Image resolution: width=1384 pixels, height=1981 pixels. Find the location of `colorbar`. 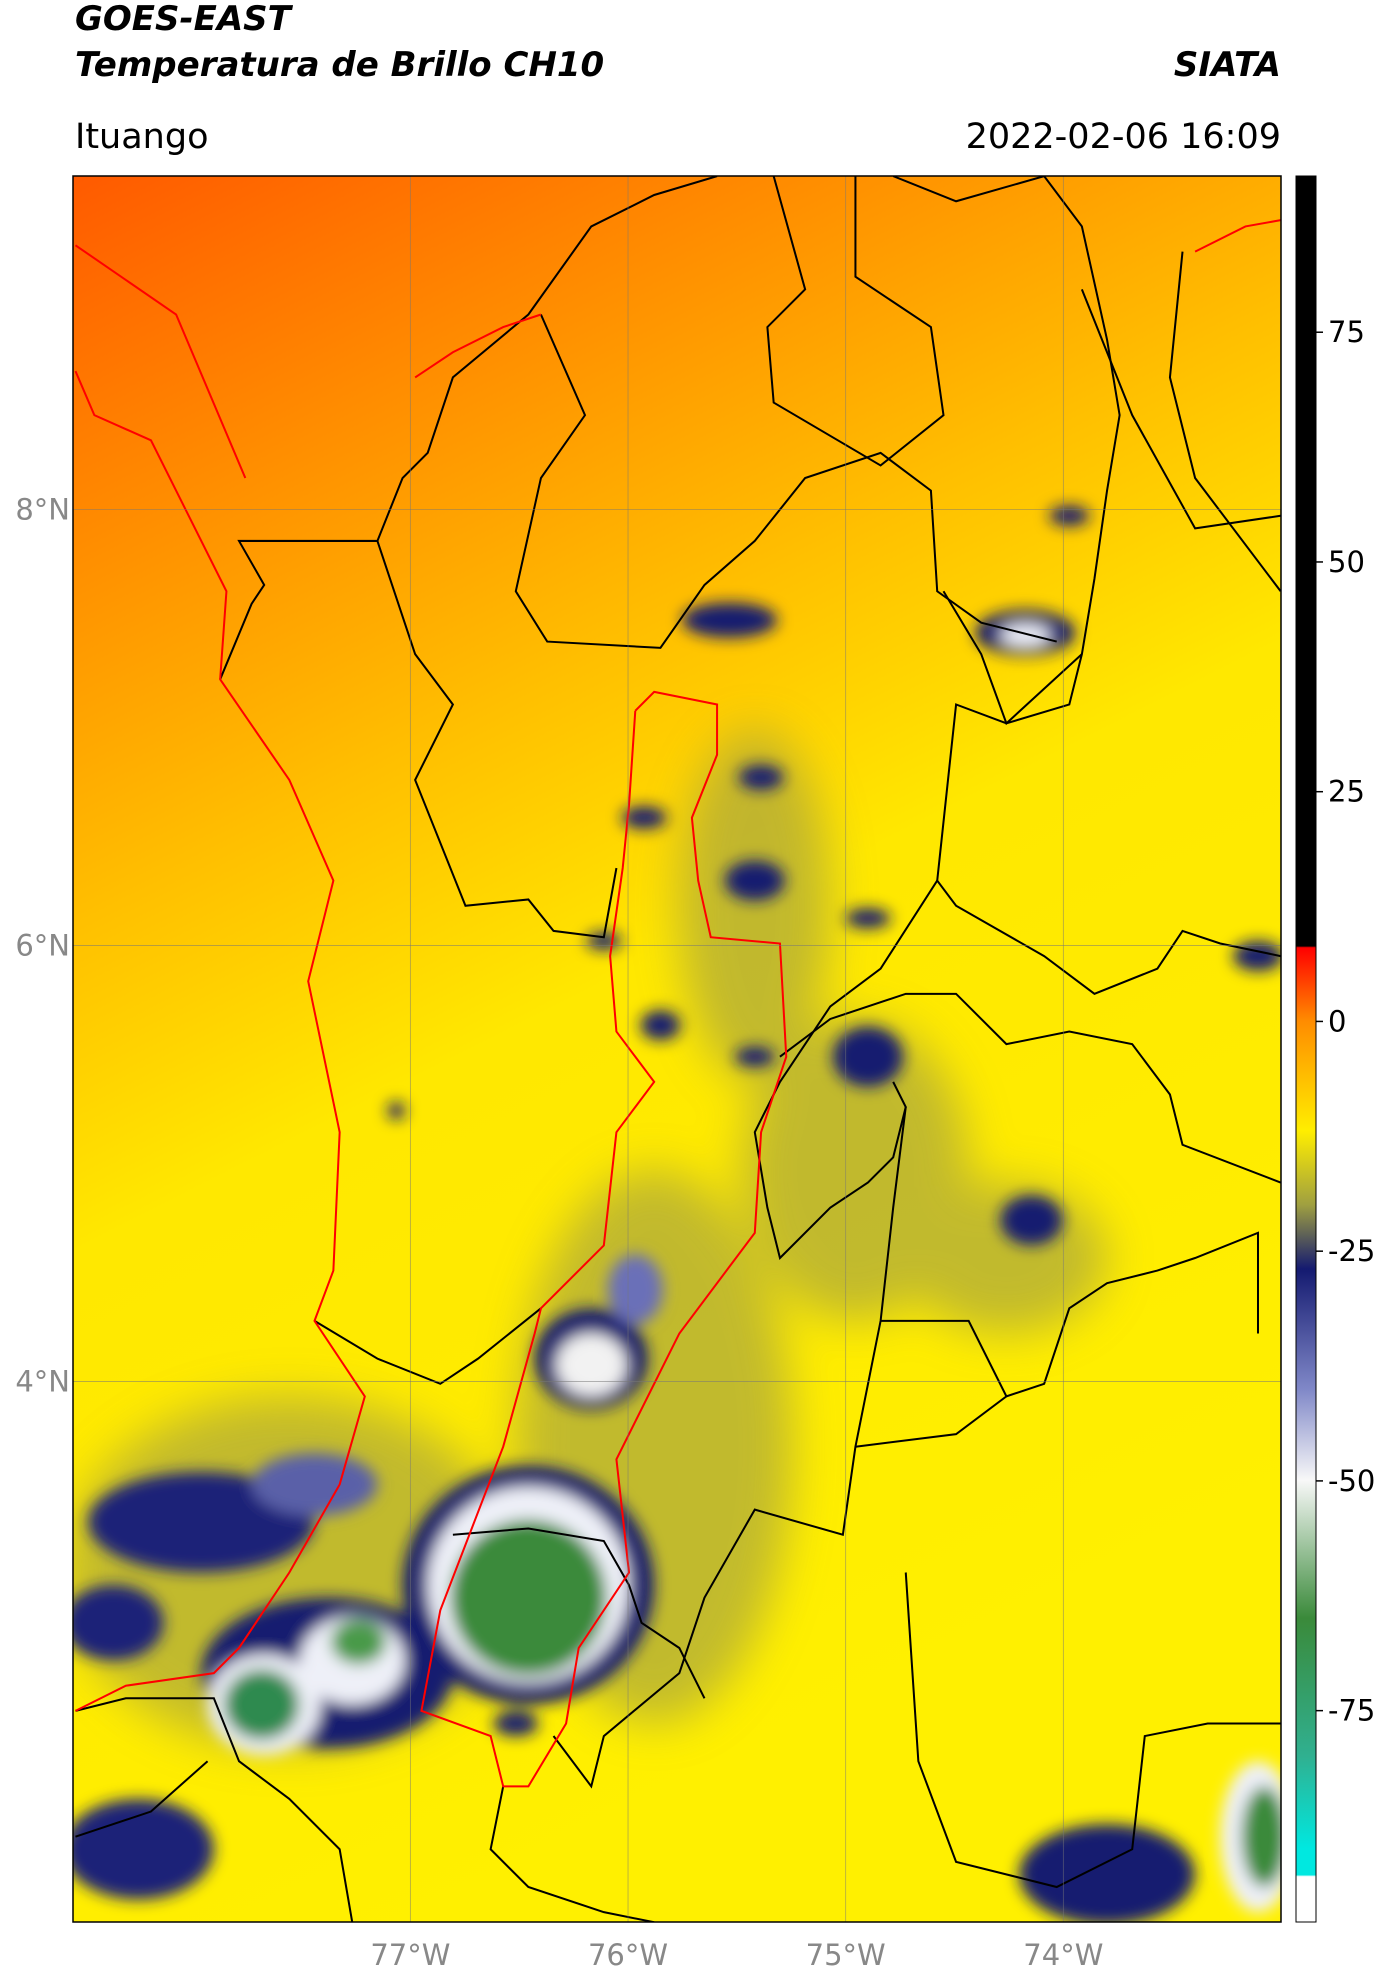

colorbar is located at coordinates (1306, 1049).